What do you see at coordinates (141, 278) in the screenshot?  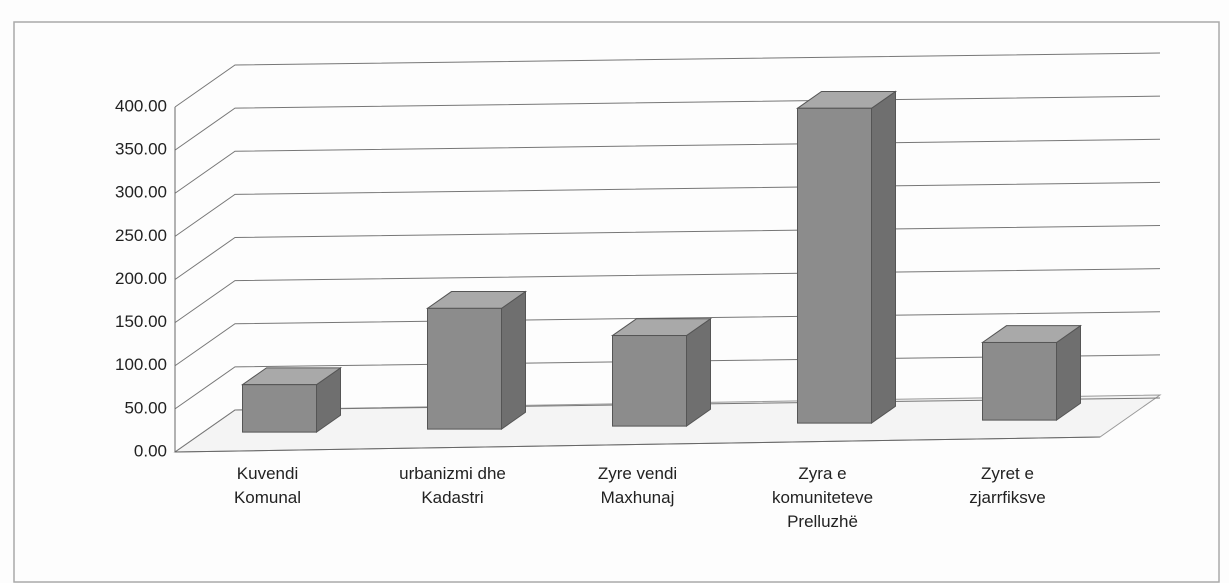 I see `y-tick-label: 200.00` at bounding box center [141, 278].